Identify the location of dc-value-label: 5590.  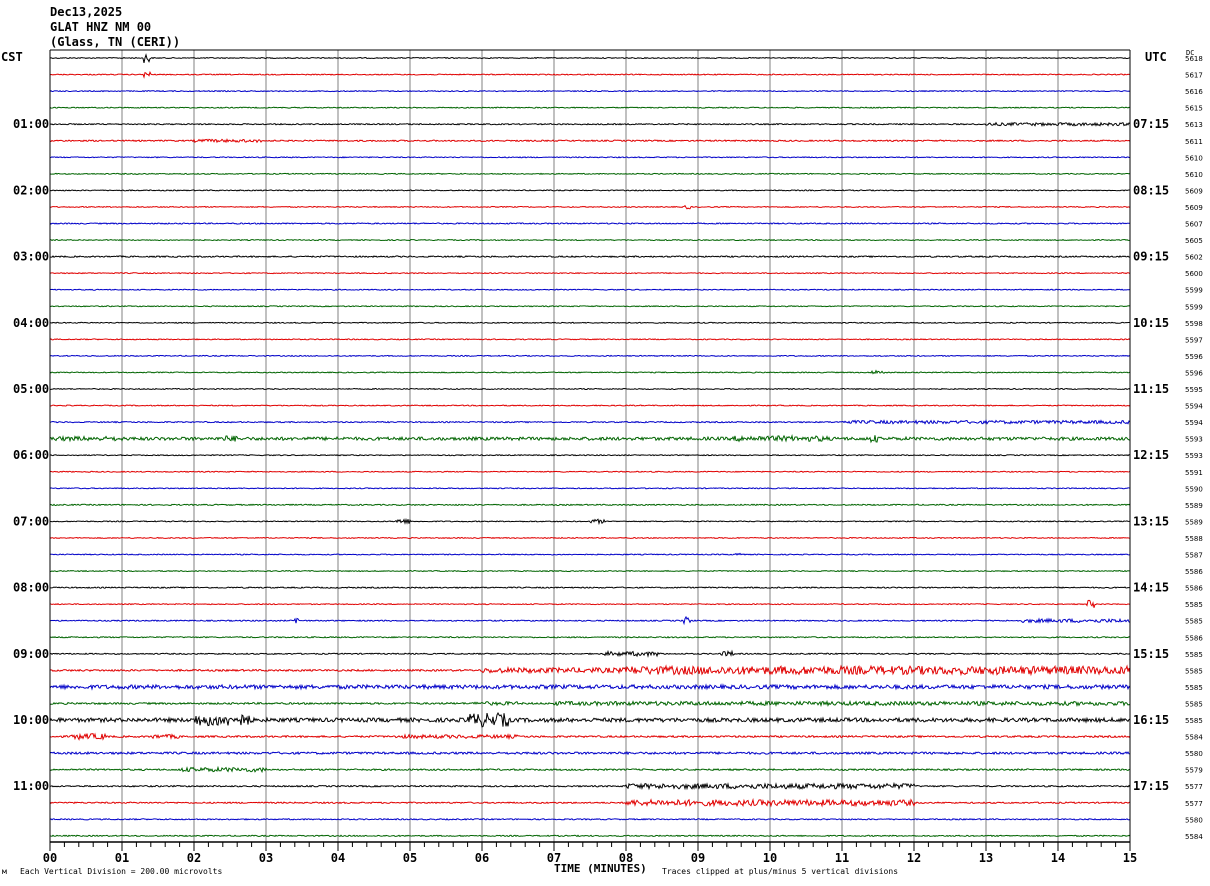
(1194, 489).